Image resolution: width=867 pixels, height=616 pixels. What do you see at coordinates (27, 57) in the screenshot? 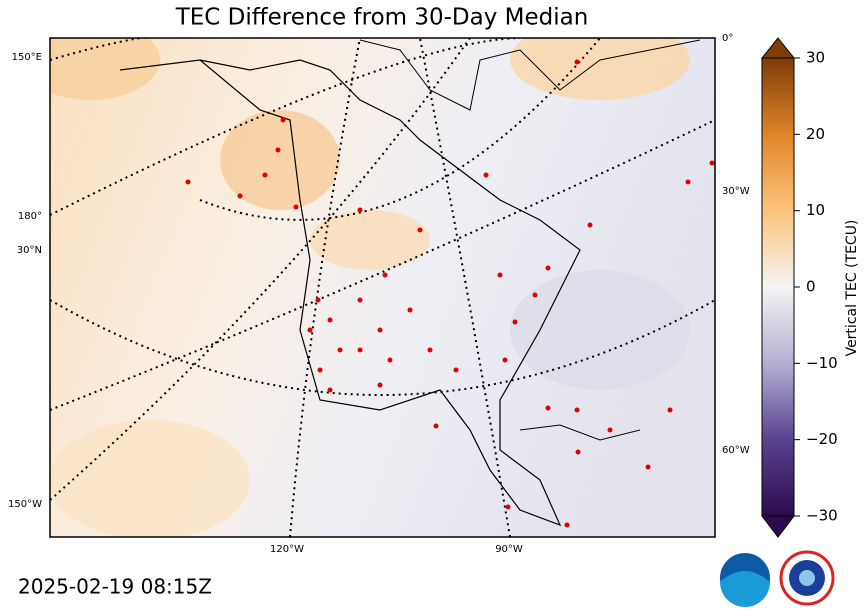
I see `graticule-label: 150°E` at bounding box center [27, 57].